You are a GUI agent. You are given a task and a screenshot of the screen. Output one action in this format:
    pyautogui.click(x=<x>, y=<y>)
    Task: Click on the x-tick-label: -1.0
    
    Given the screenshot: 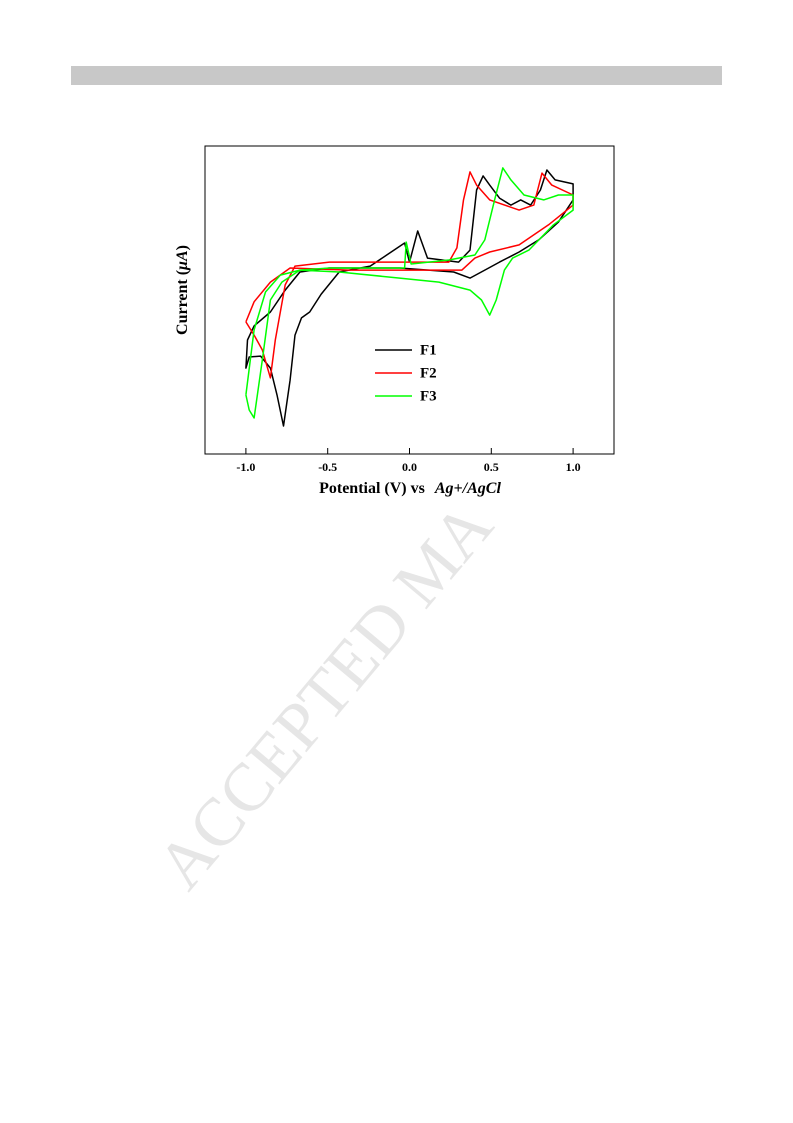 What is the action you would take?
    pyautogui.click(x=245, y=467)
    